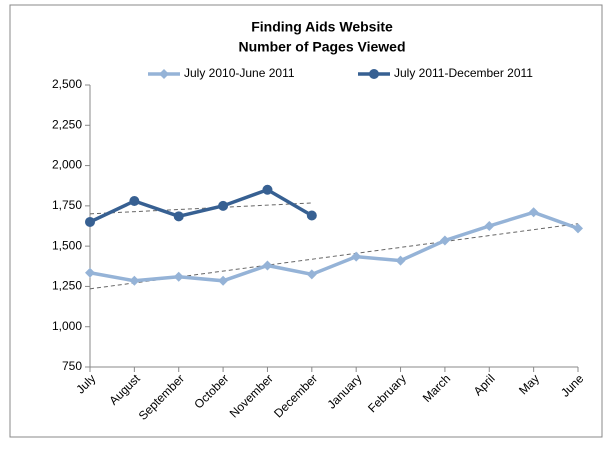 The image size is (613, 449). I want to click on y-tick-label: 1,750, so click(67, 205).